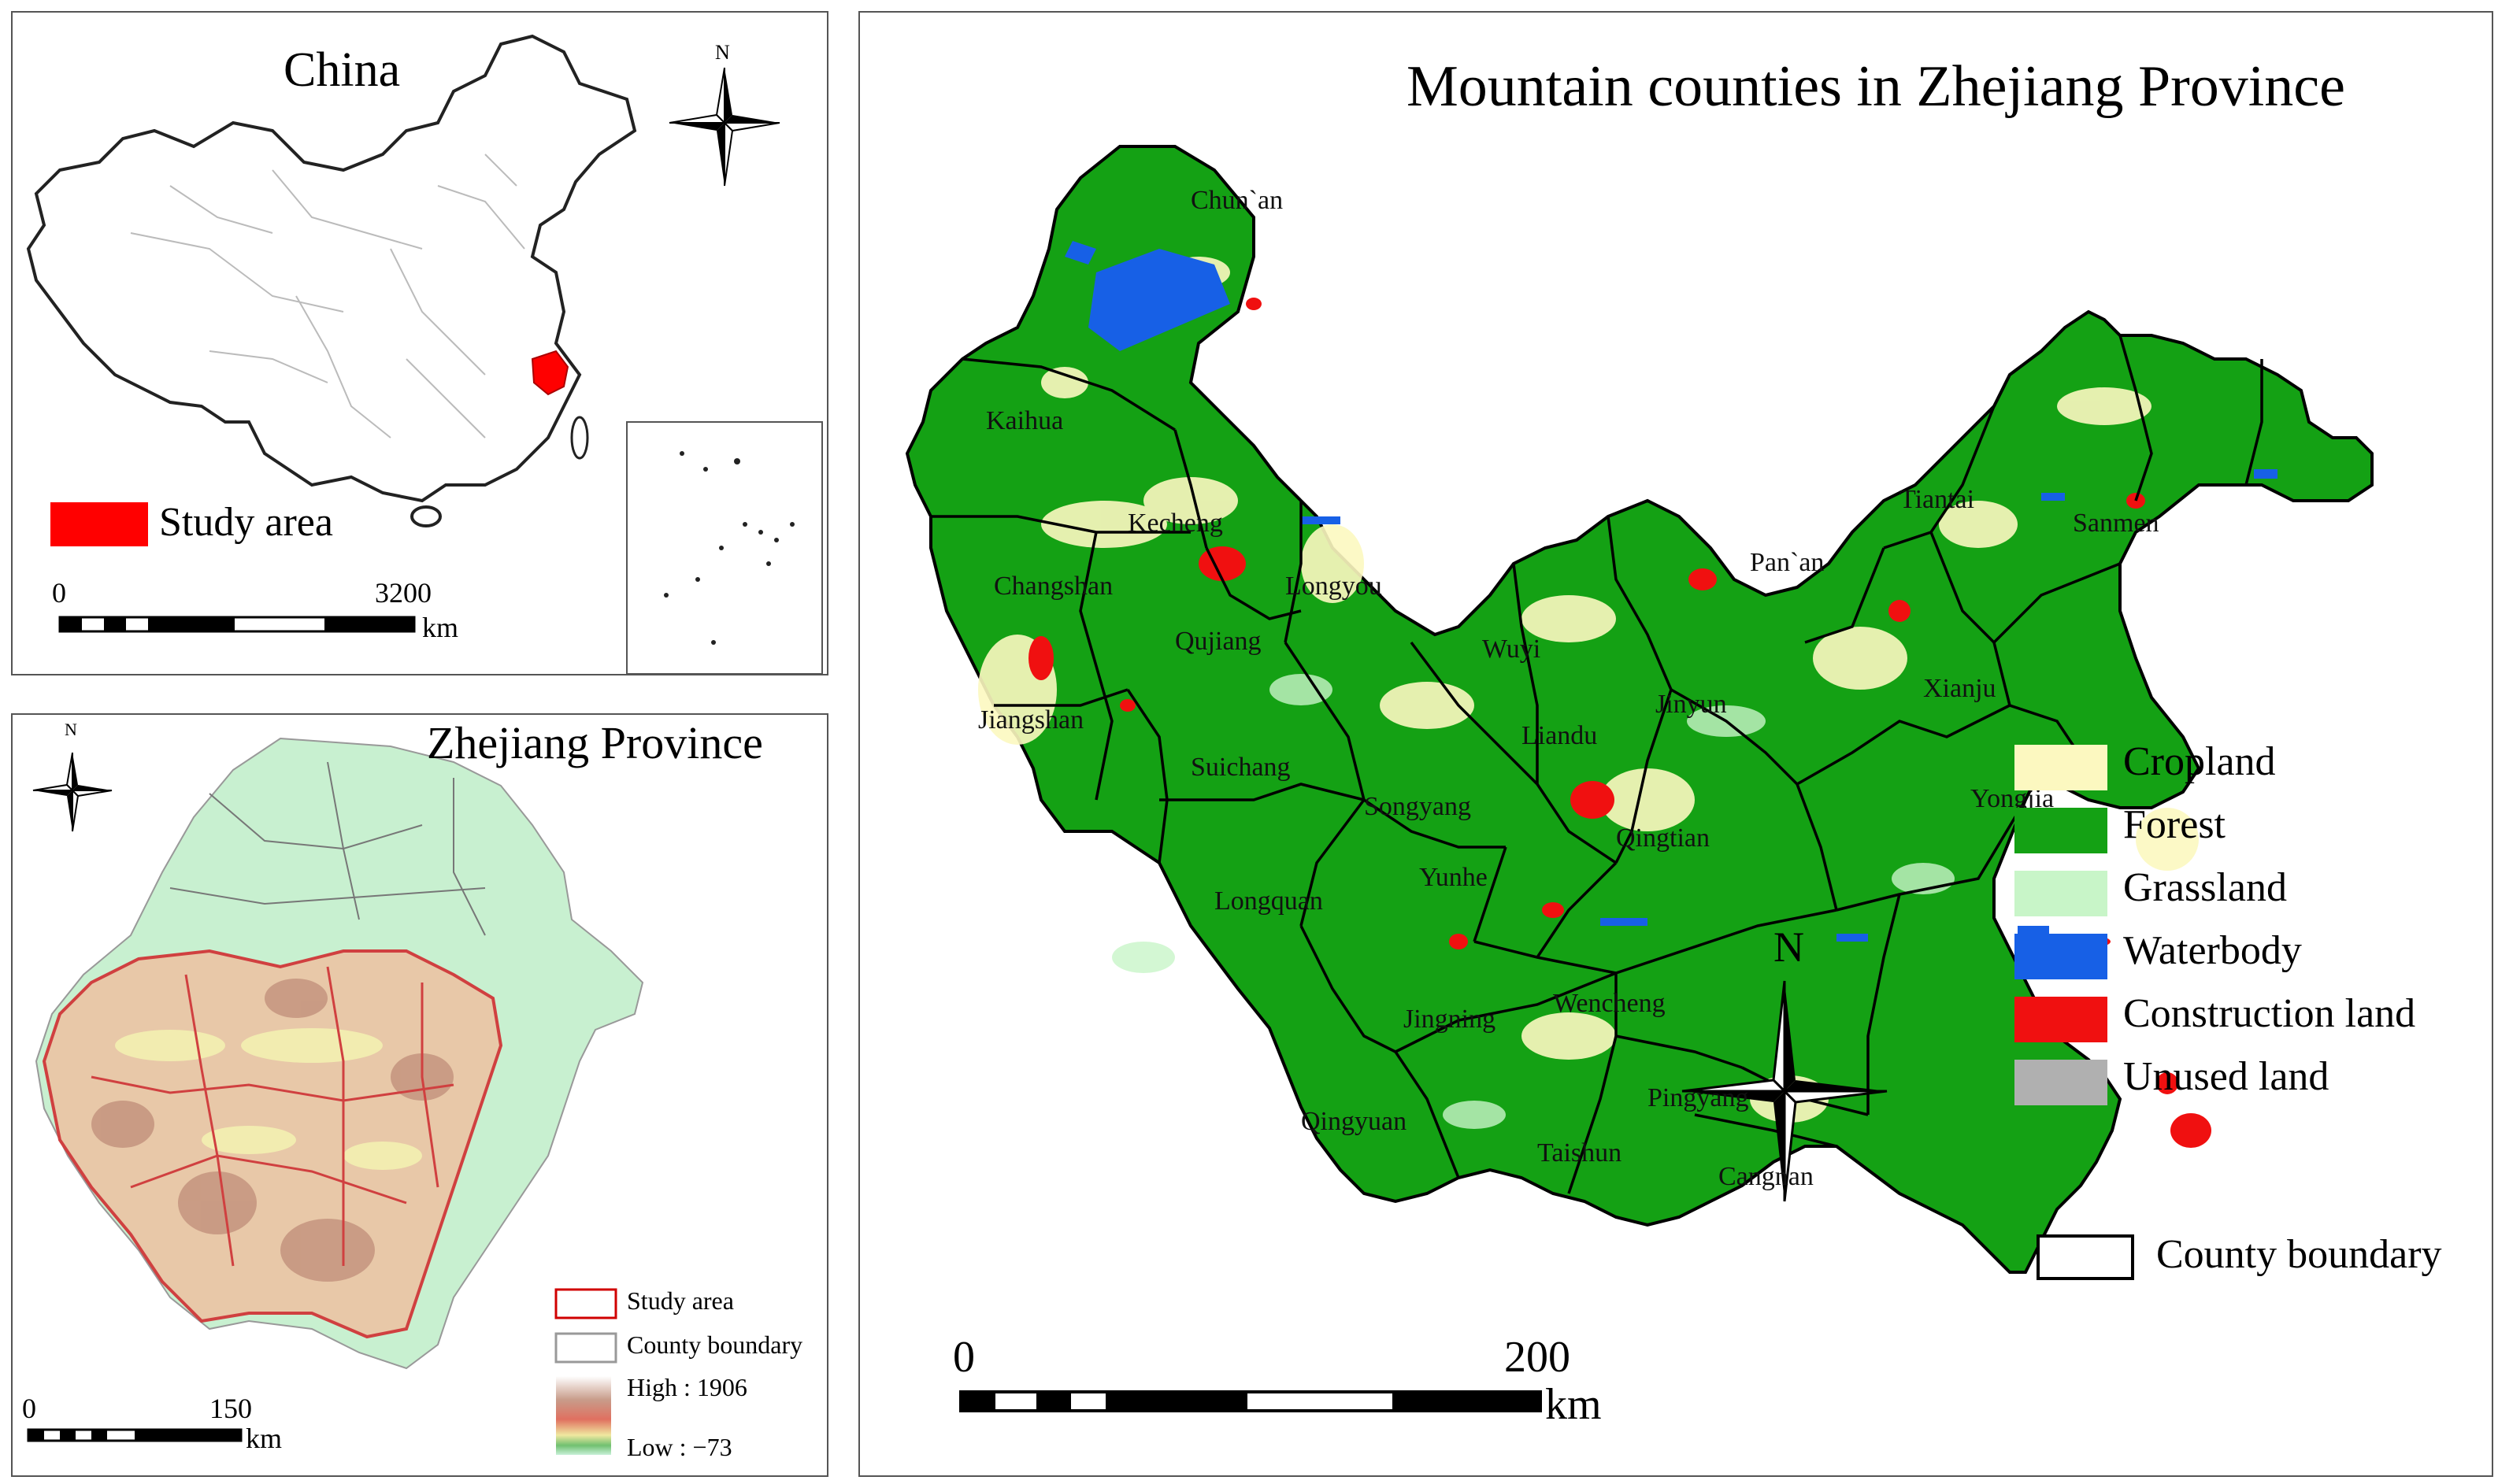  Describe the element at coordinates (1268, 901) in the screenshot. I see `county-label: Longquan` at that location.